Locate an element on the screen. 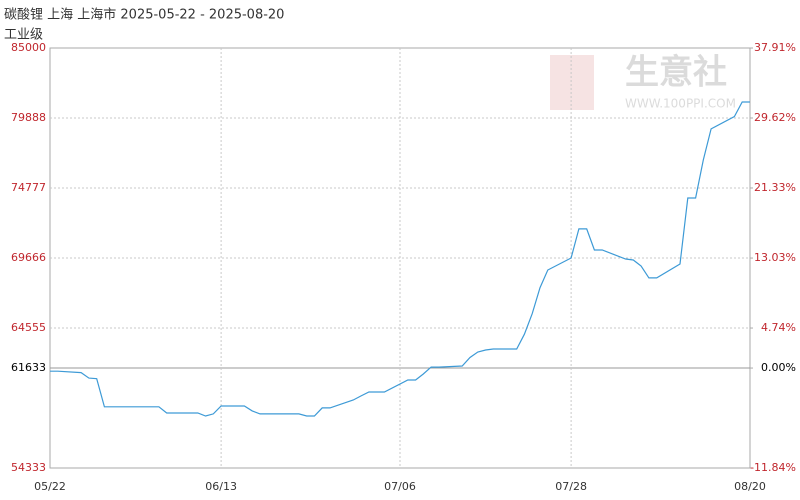 The width and height of the screenshot is (800, 500). chart-subtitle: 工业级 is located at coordinates (23, 35).